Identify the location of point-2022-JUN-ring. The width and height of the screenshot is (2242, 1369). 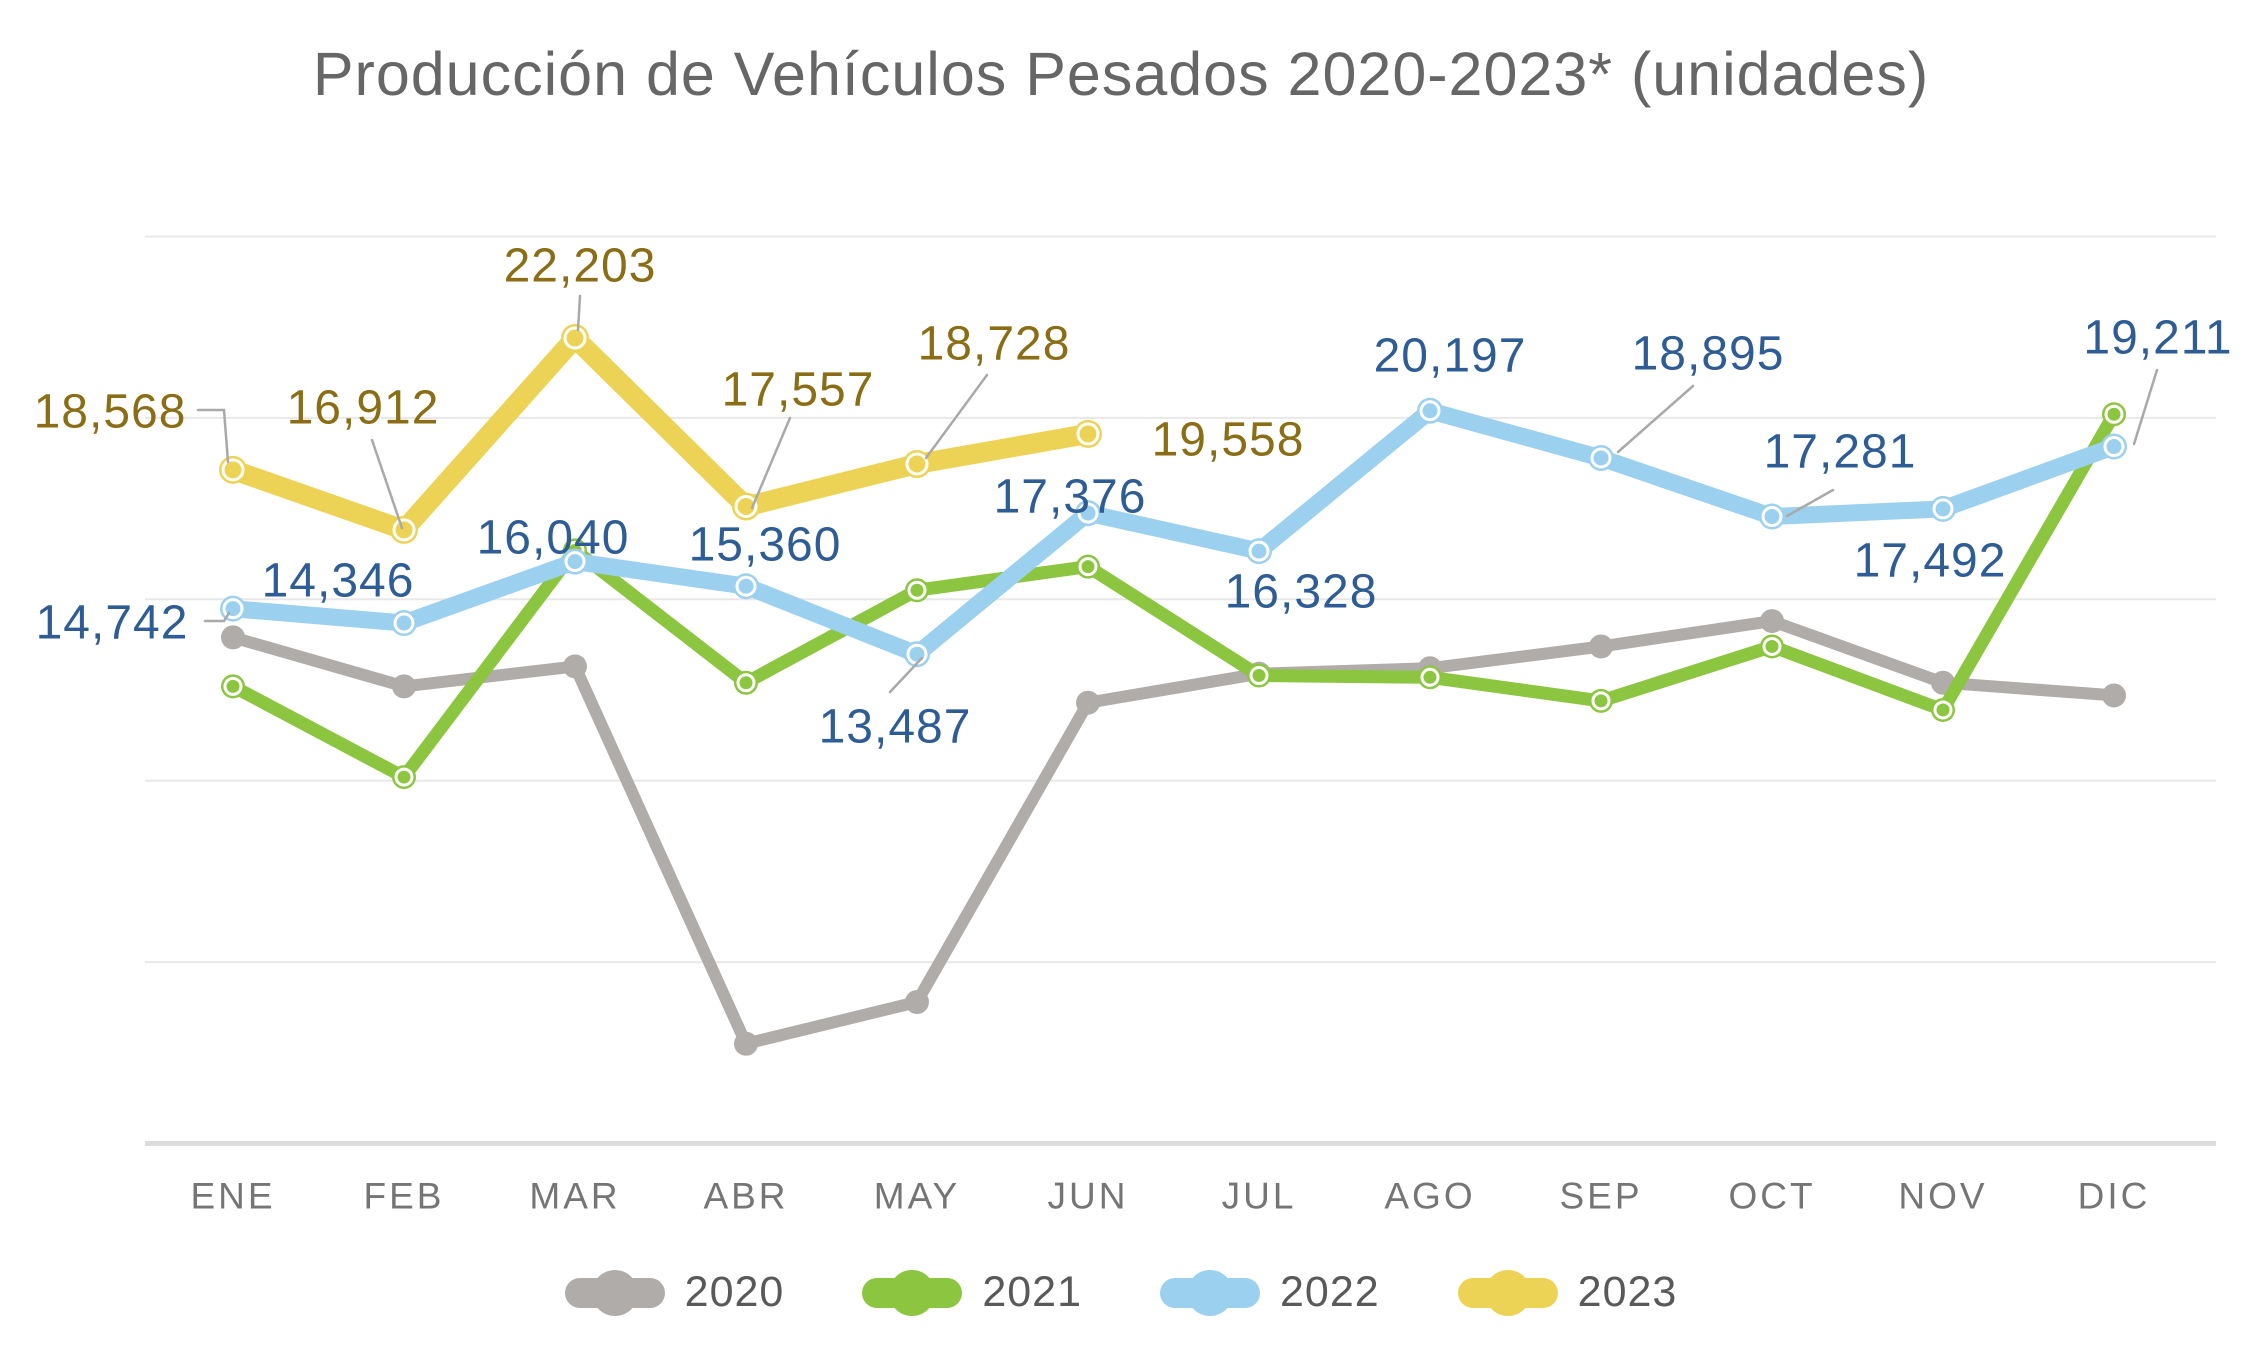
(1088, 513).